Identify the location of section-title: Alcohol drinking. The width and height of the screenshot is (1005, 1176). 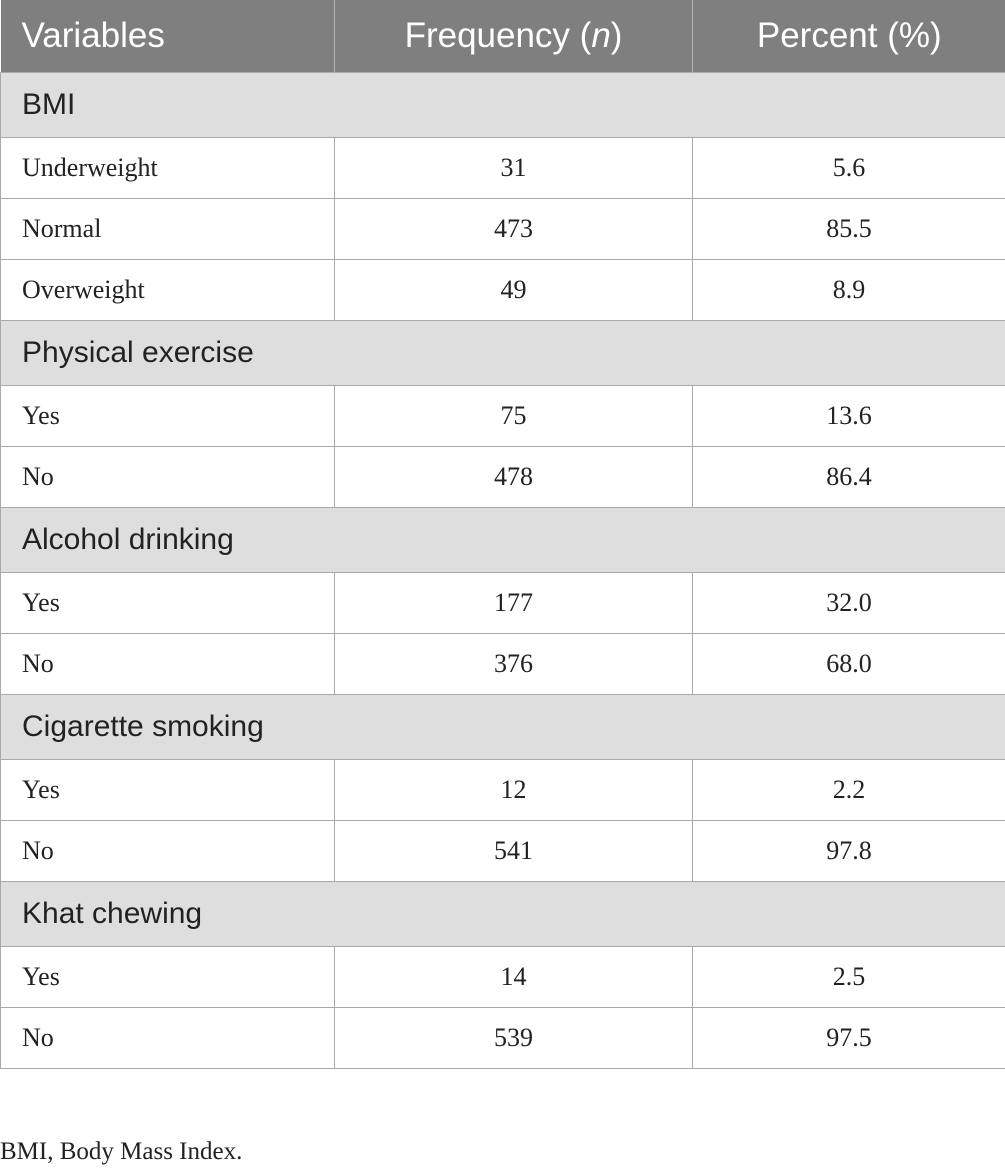
(502, 540).